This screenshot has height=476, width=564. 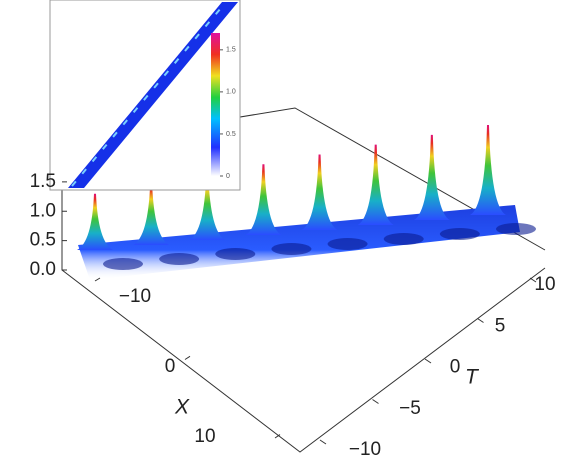 I want to click on inset, so click(x=145, y=95).